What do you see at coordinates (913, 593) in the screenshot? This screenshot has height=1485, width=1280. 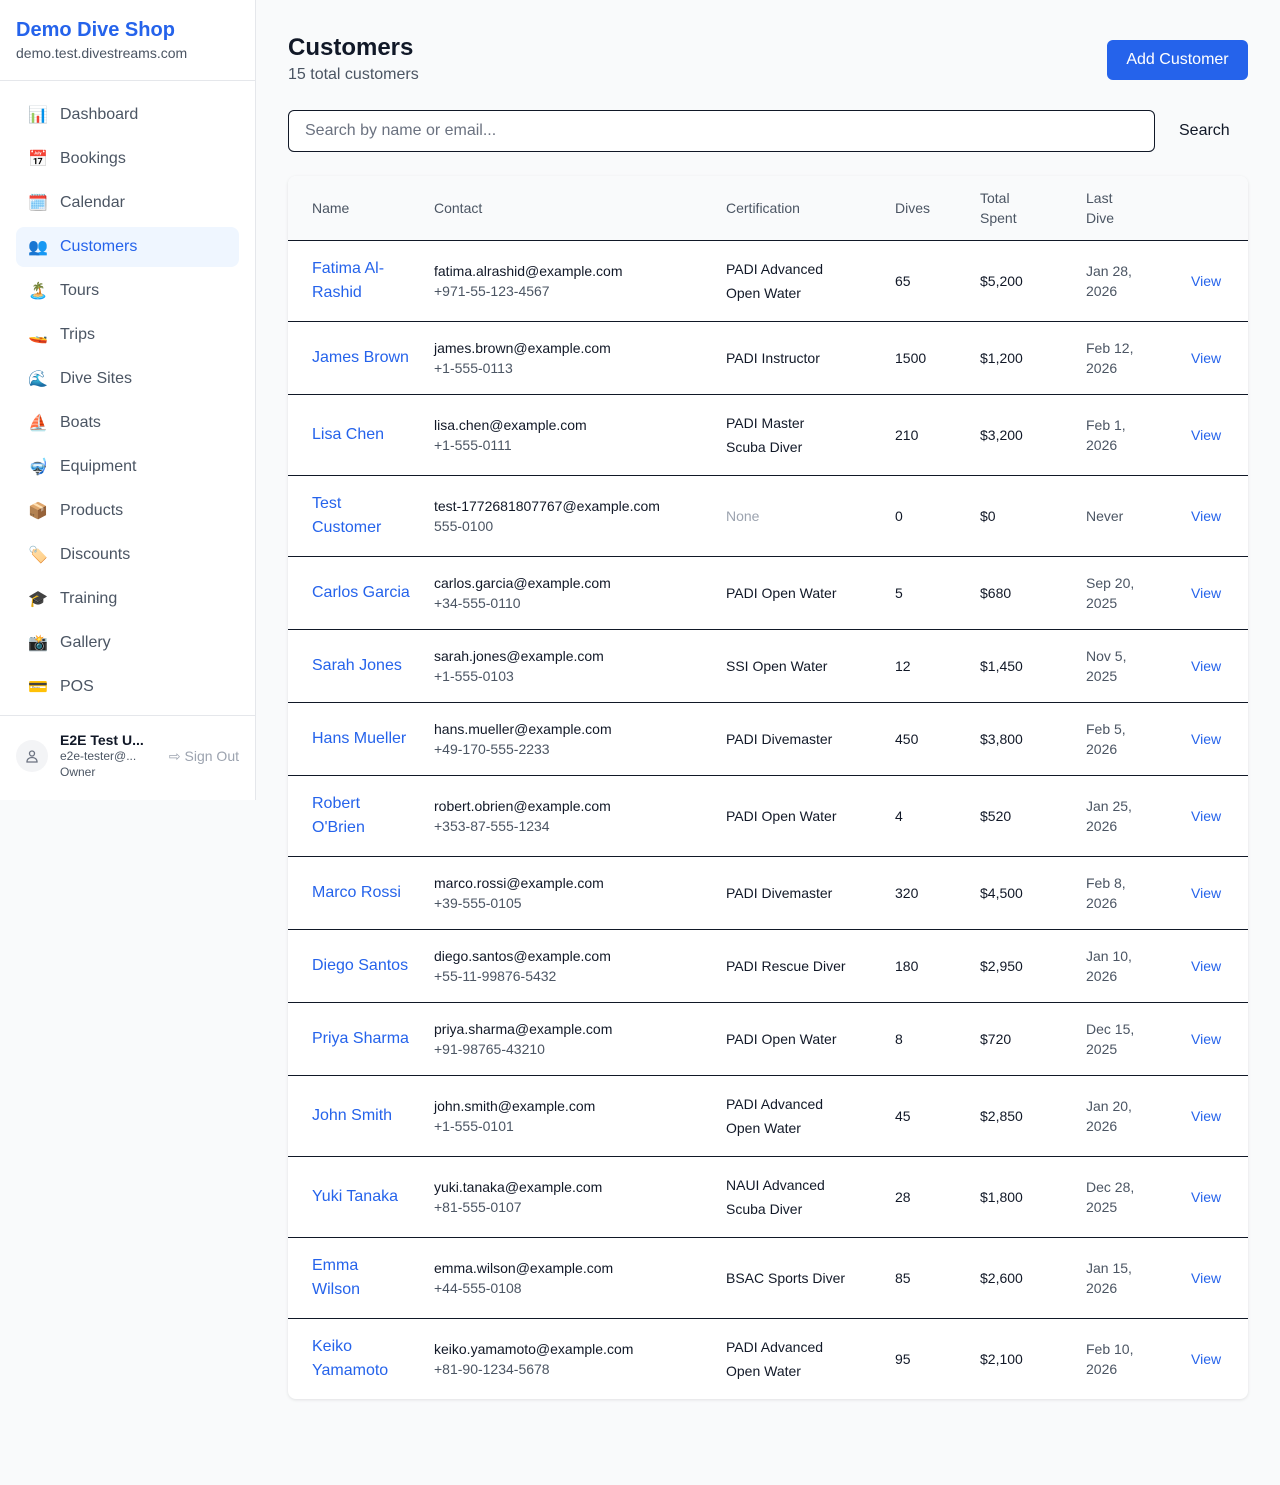 I see `dives: 5` at bounding box center [913, 593].